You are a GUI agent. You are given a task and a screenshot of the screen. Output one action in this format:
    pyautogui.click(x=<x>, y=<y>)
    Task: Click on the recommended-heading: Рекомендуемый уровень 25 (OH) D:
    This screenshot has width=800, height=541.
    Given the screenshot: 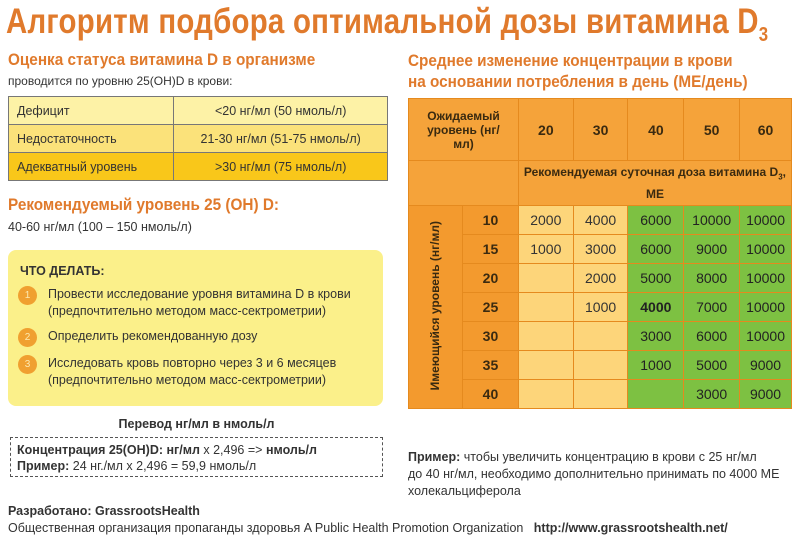 What is the action you would take?
    pyautogui.click(x=143, y=204)
    